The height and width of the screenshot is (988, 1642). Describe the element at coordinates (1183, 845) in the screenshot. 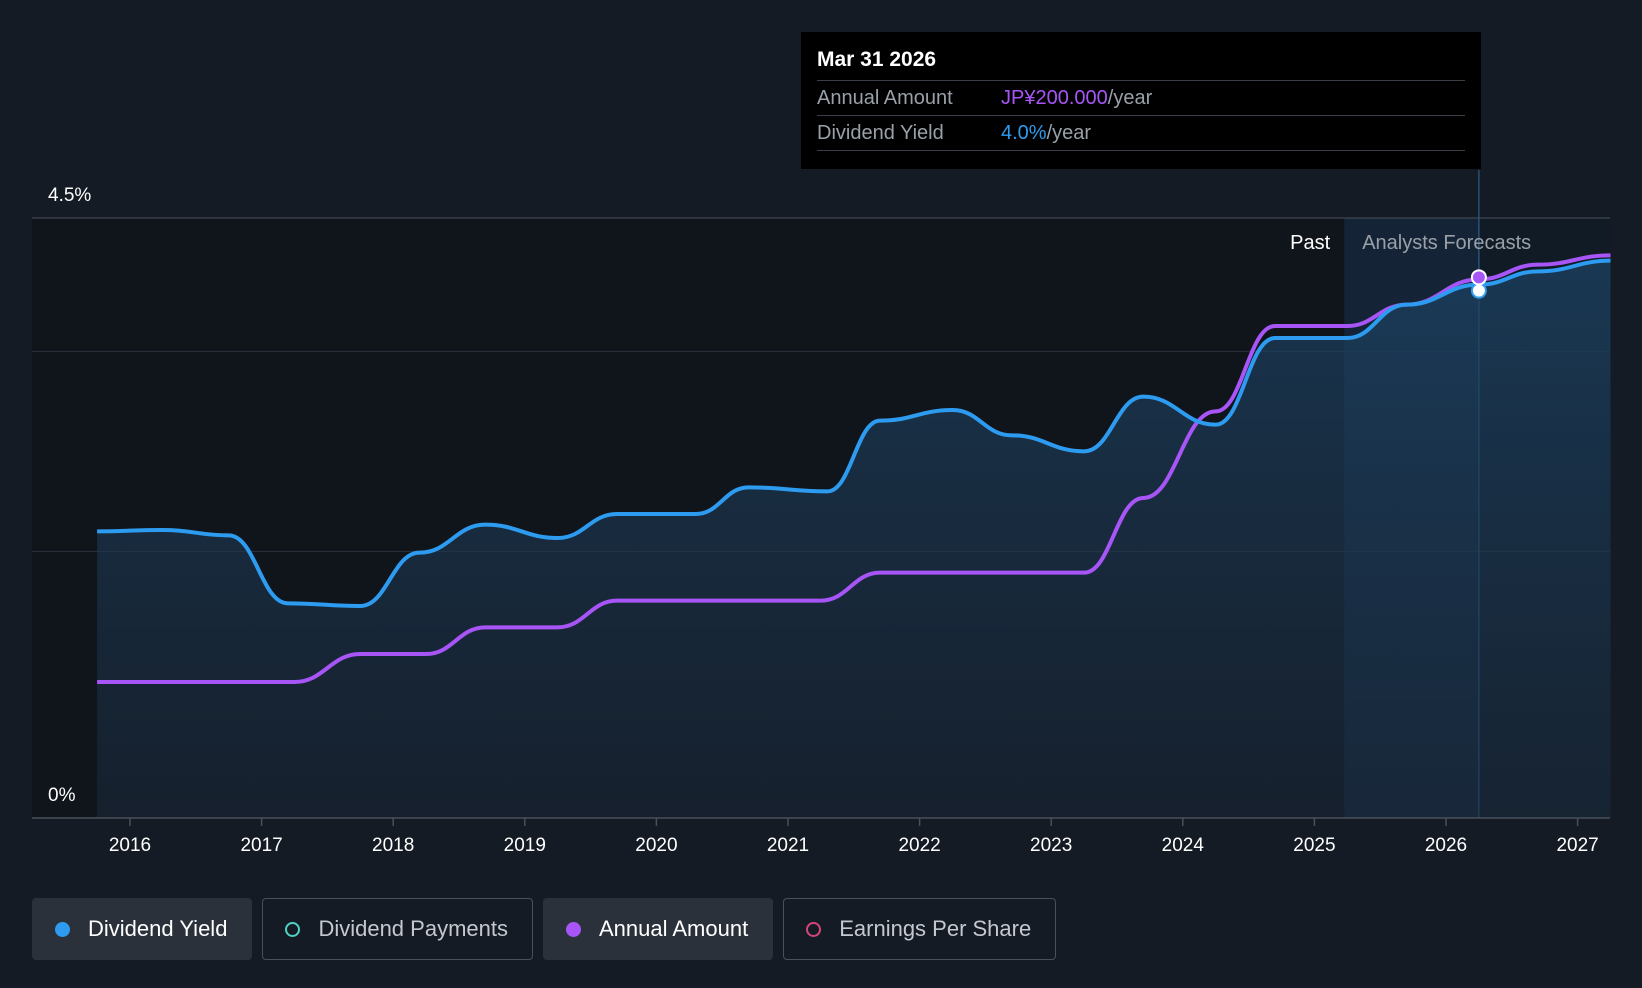

I see `x-tick-label: 2024` at that location.